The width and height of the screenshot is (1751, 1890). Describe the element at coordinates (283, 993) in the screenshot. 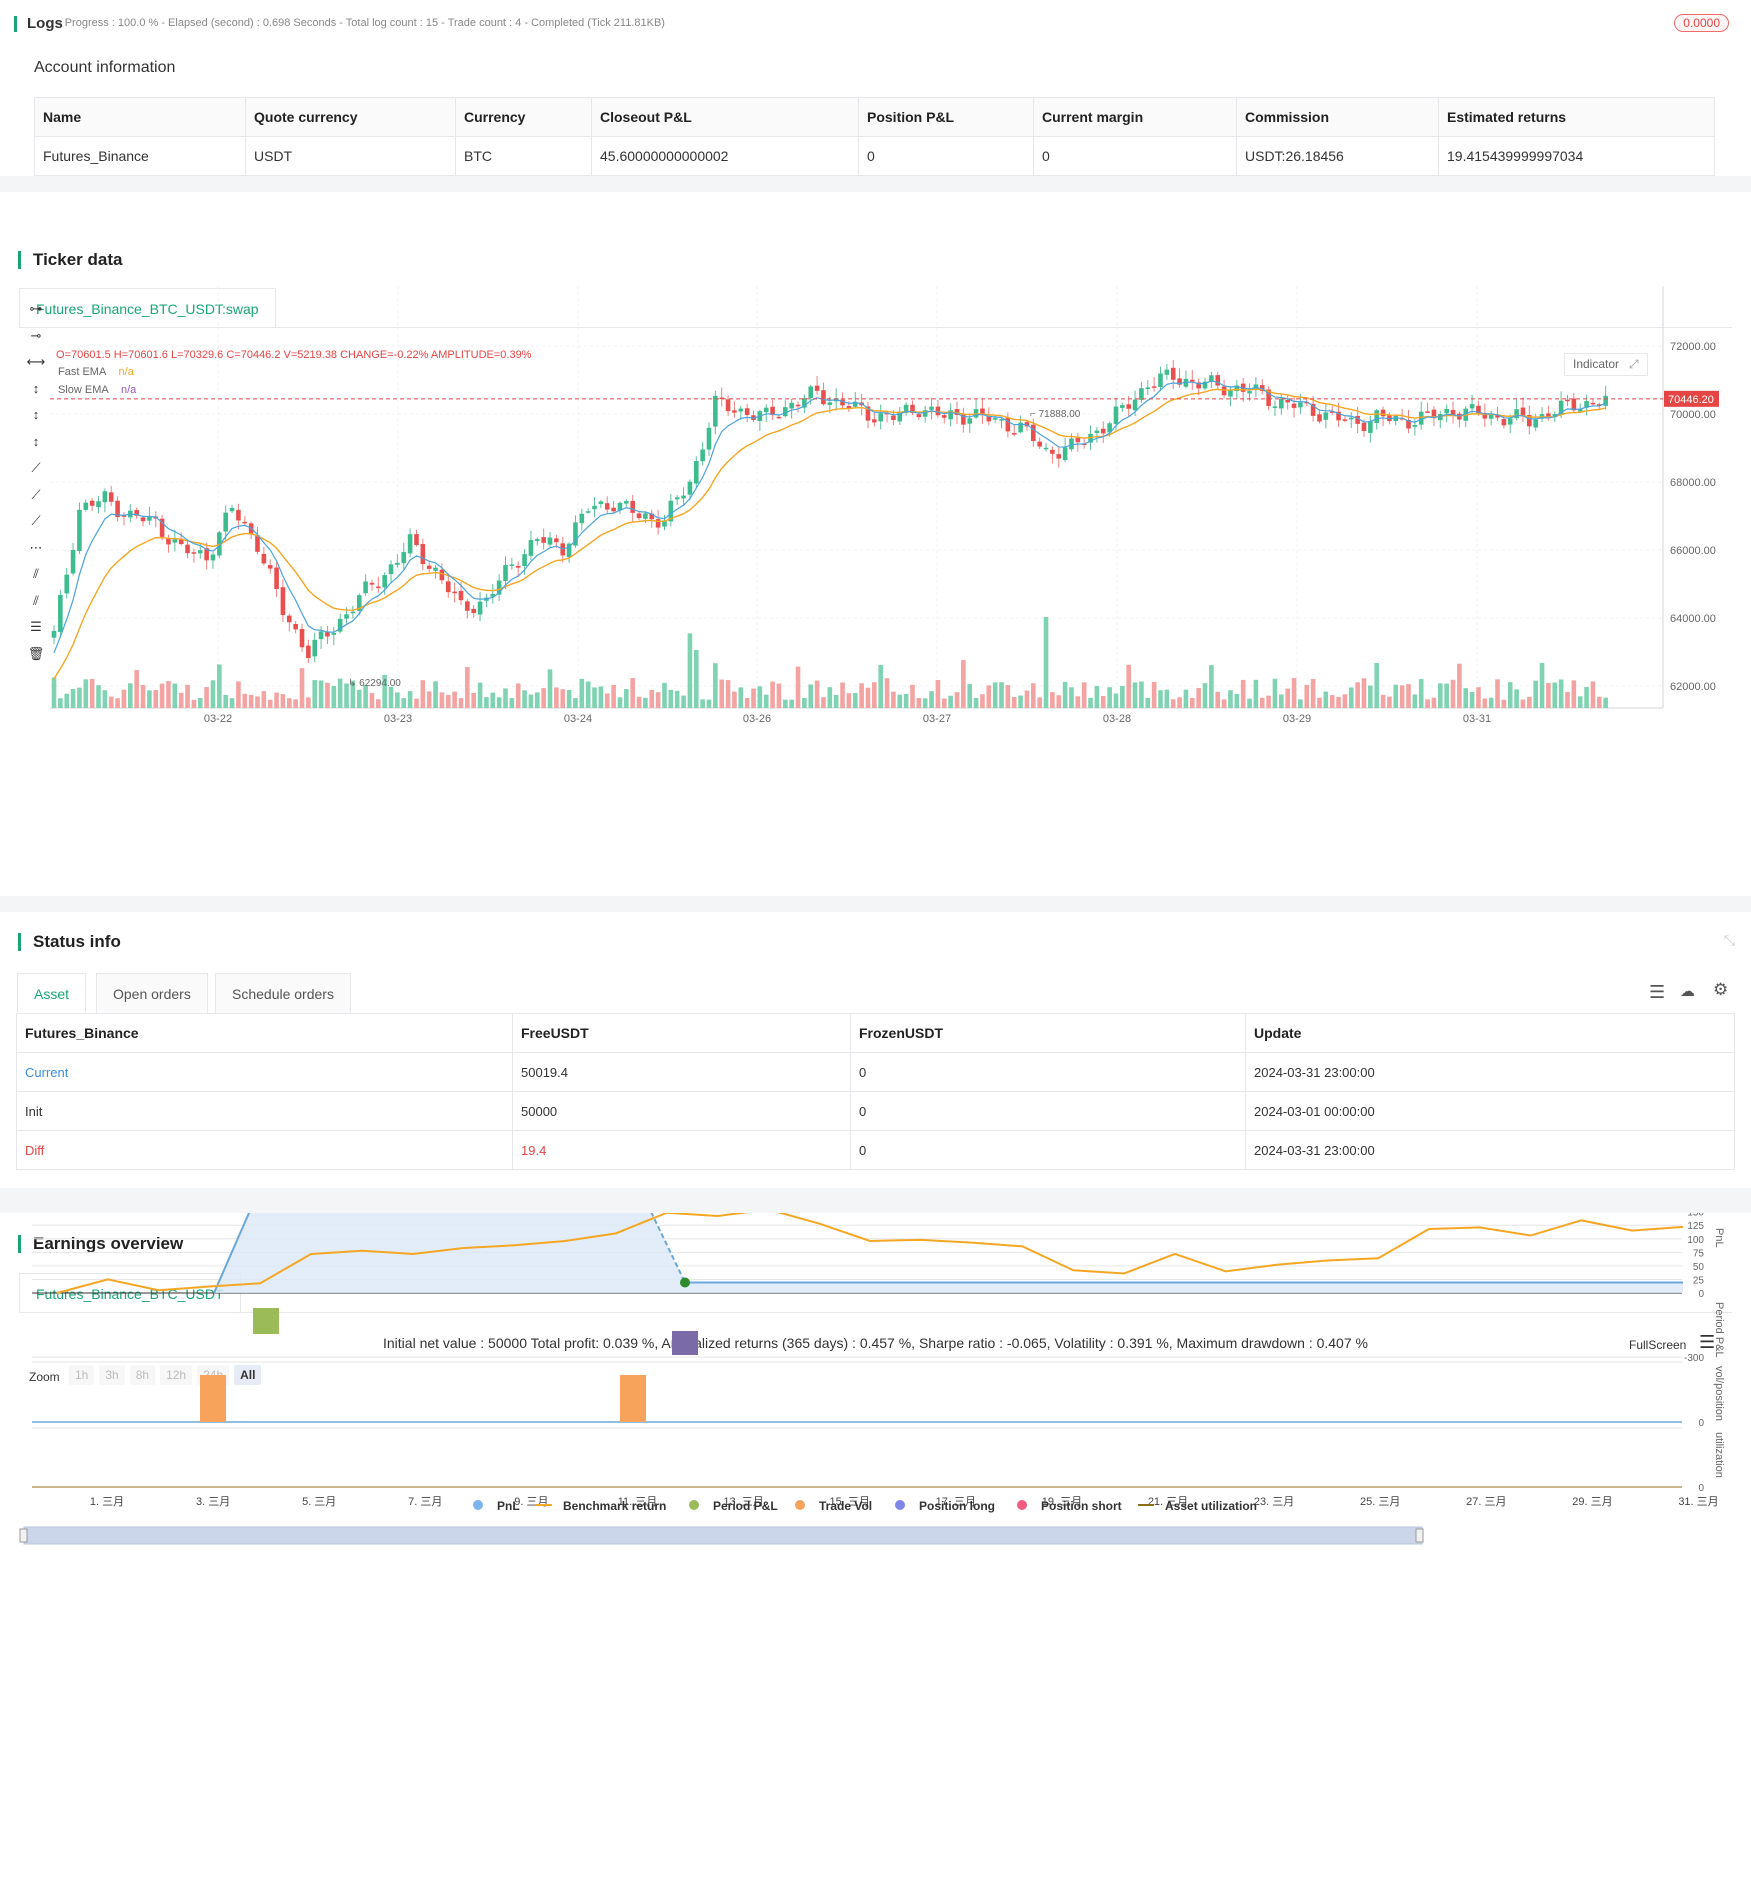

I see `tab-schedule-orders: Schedule orders` at that location.